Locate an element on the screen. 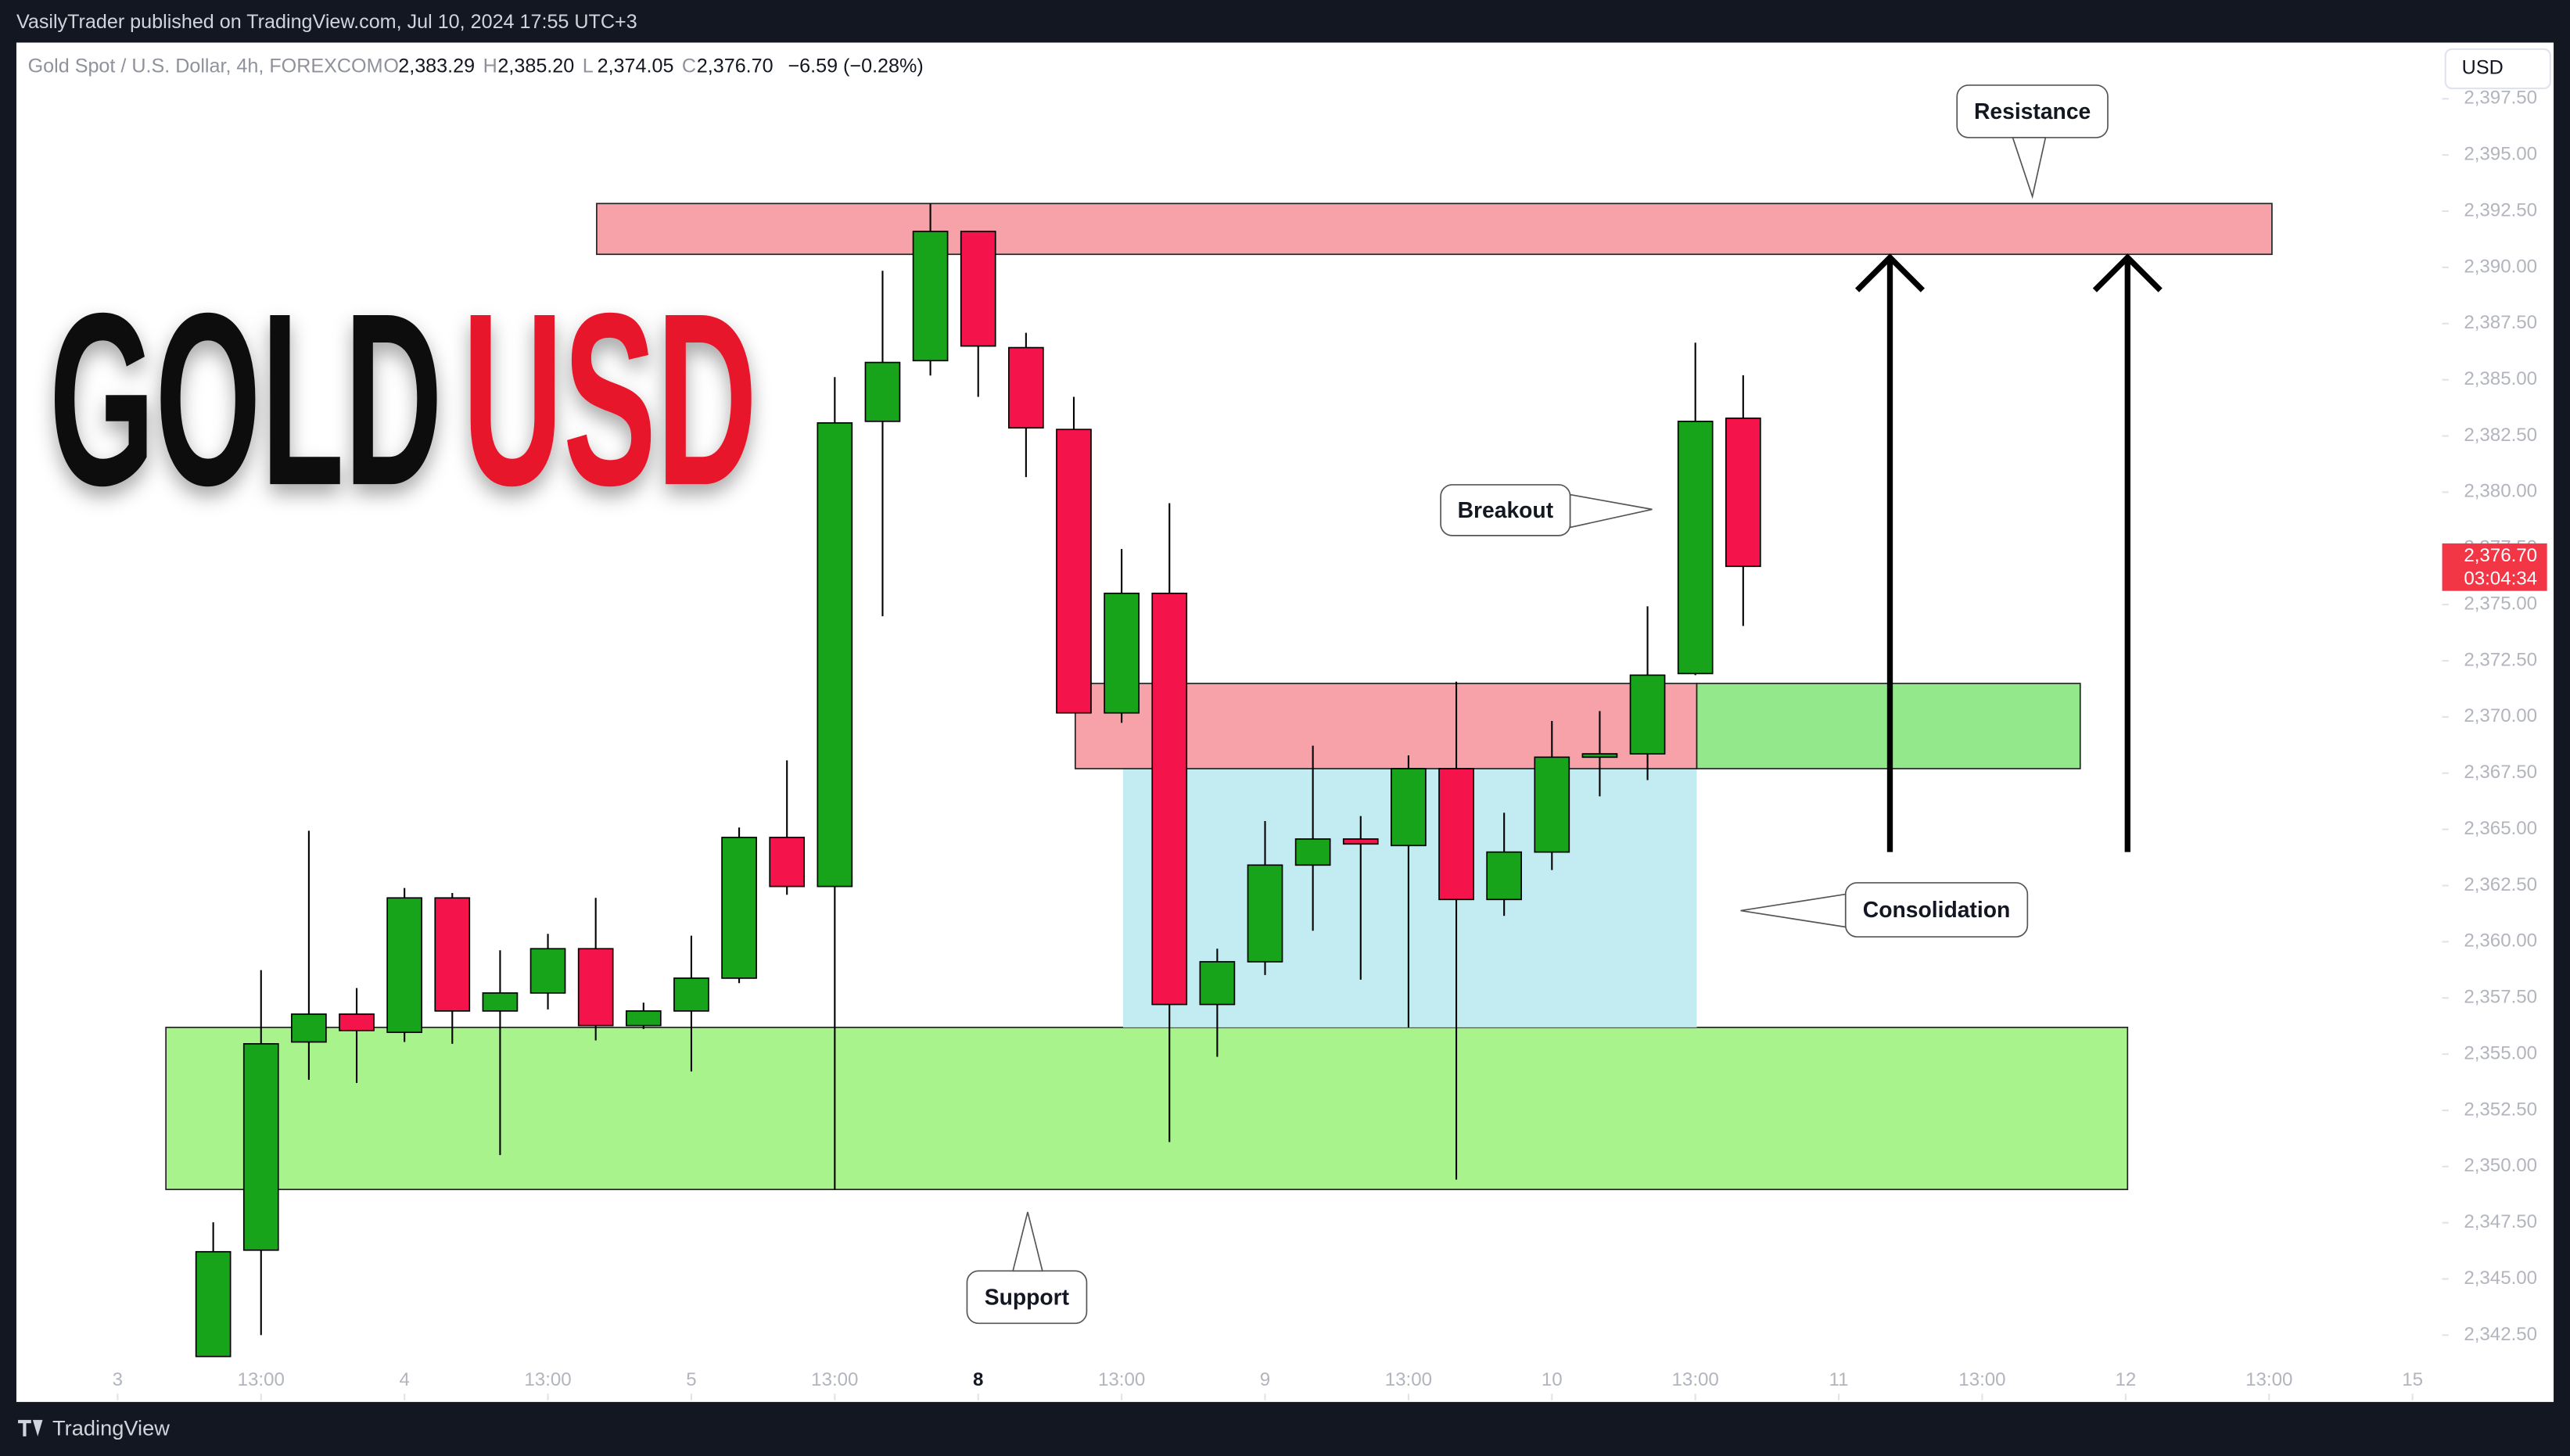 This screenshot has width=2570, height=1456. y-tick-label: 2,365.00 is located at coordinates (2500, 828).